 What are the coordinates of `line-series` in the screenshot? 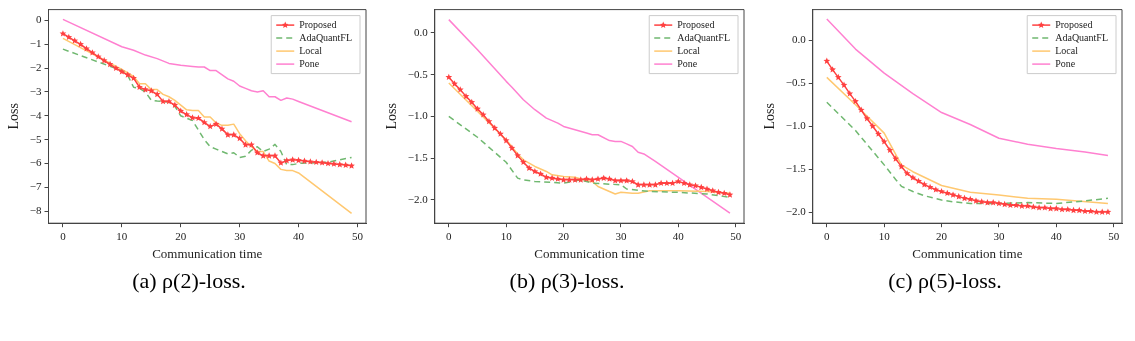 It's located at (207, 107).